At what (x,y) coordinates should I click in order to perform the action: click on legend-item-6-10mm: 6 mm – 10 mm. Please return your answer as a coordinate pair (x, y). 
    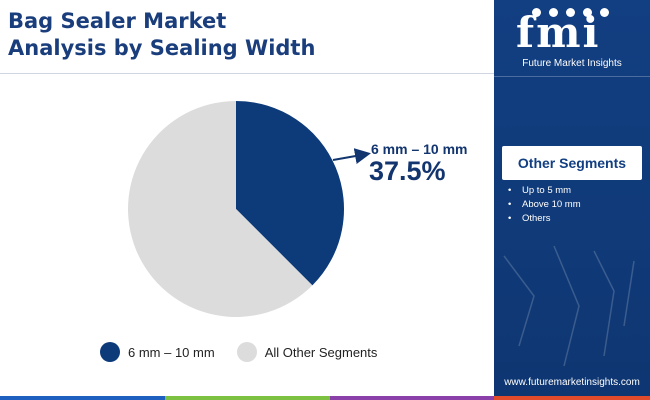
    Looking at the image, I should click on (157, 352).